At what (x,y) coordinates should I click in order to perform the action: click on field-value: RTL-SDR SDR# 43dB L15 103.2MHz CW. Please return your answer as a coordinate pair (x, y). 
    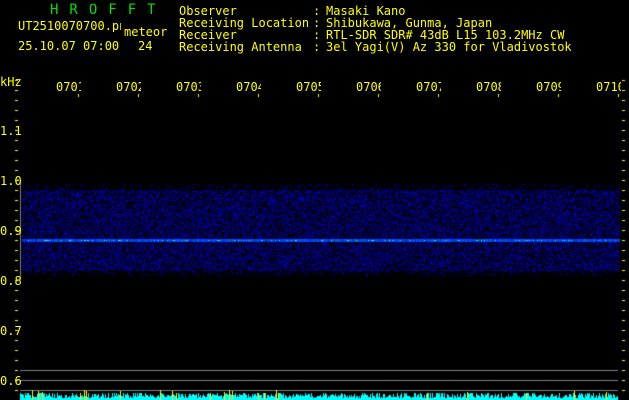
    Looking at the image, I should click on (445, 35).